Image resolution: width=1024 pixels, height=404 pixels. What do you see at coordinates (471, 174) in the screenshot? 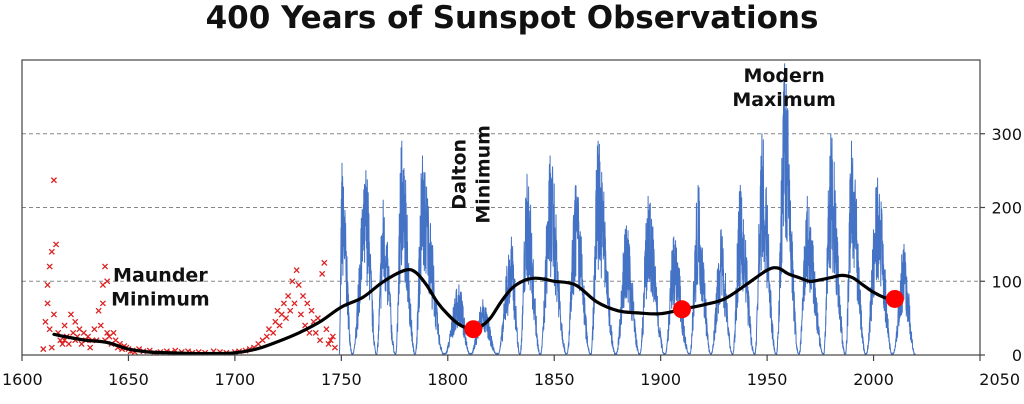
I see `annotation-dalton-minimum: Dalton Minimum` at bounding box center [471, 174].